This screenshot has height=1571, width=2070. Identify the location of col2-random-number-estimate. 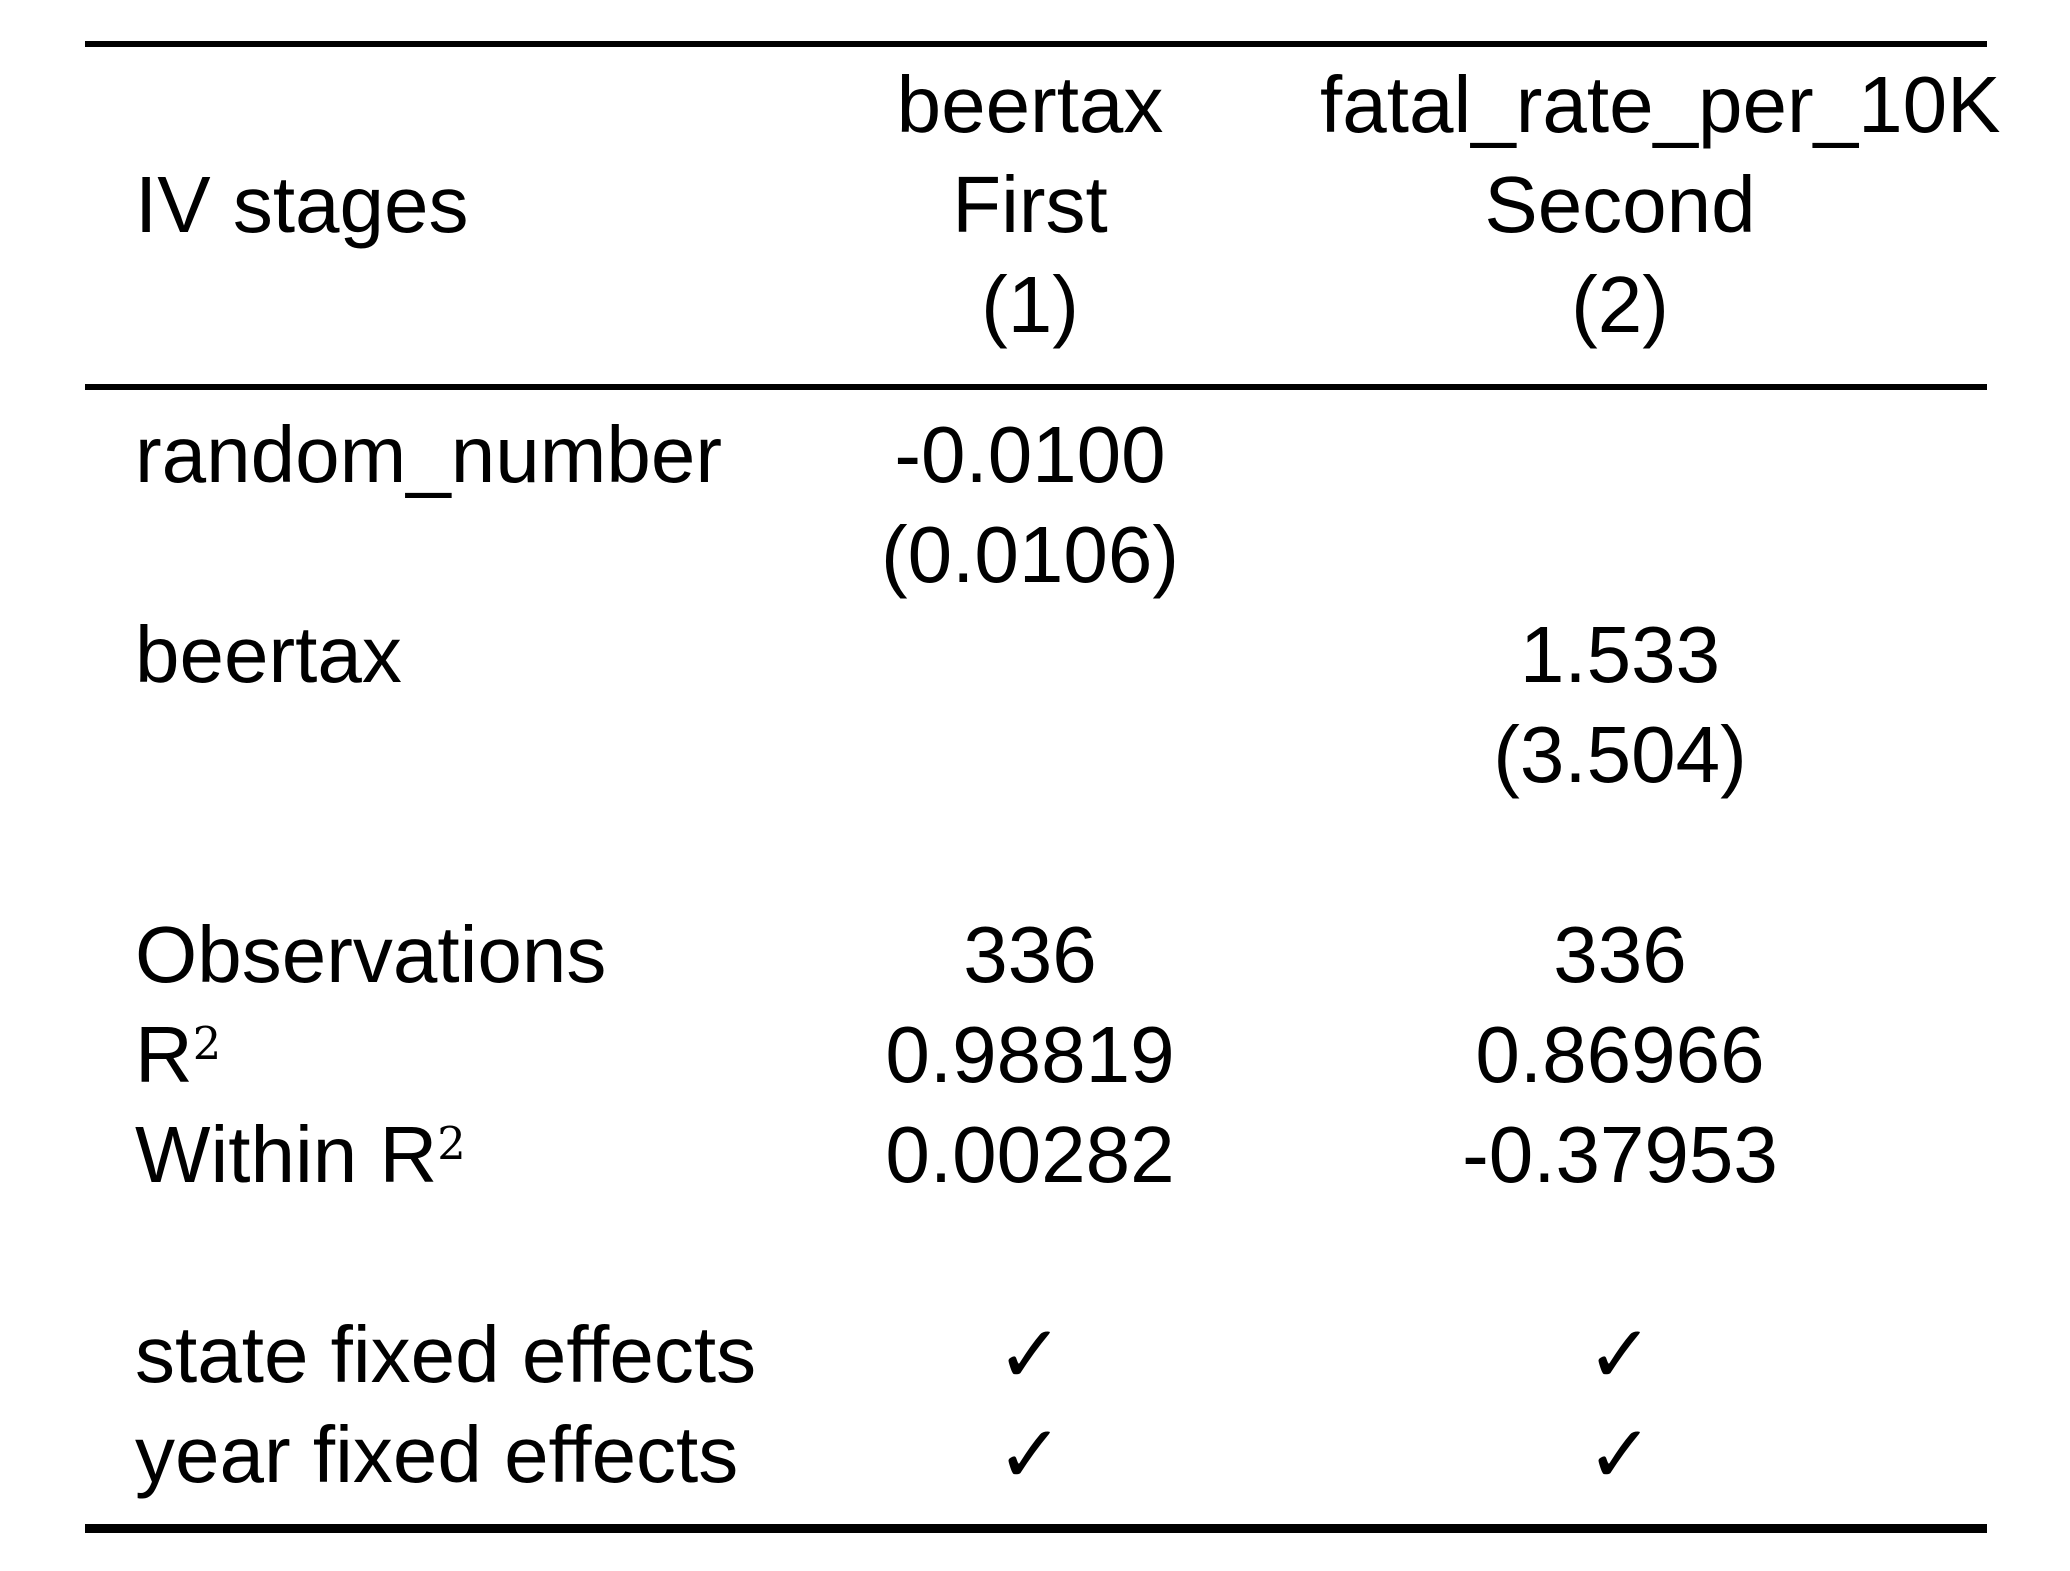
(1620, 455).